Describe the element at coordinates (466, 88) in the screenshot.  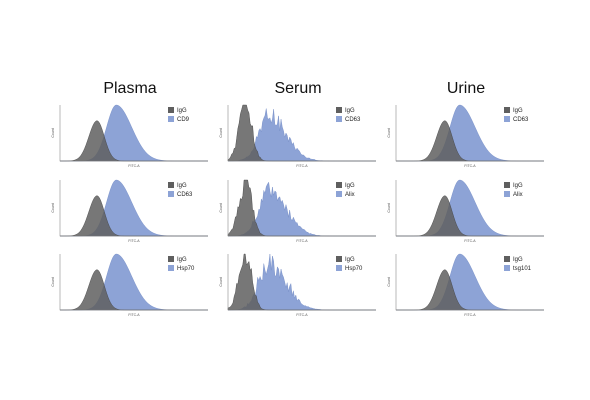
I see `column-title-urine: Urine` at that location.